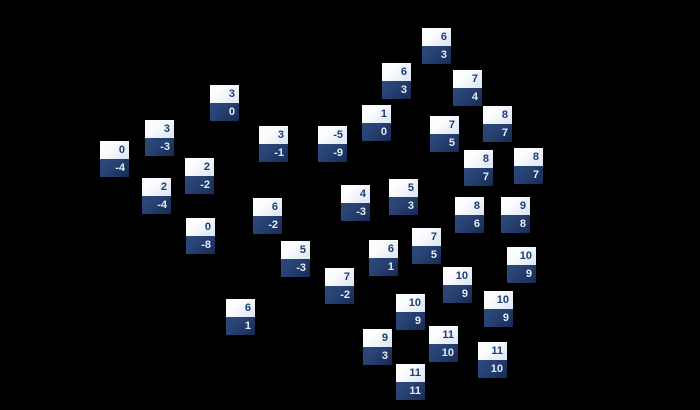 The image size is (700, 410). I want to click on data-point-tile: 0 -8, so click(200, 236).